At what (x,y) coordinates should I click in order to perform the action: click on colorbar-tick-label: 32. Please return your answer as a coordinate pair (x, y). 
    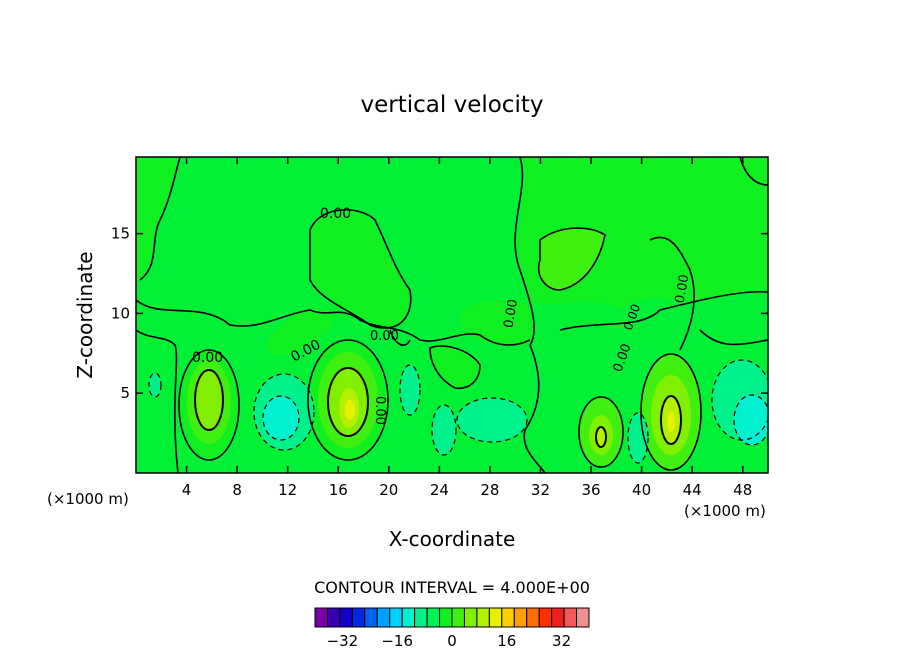
    Looking at the image, I should click on (561, 641).